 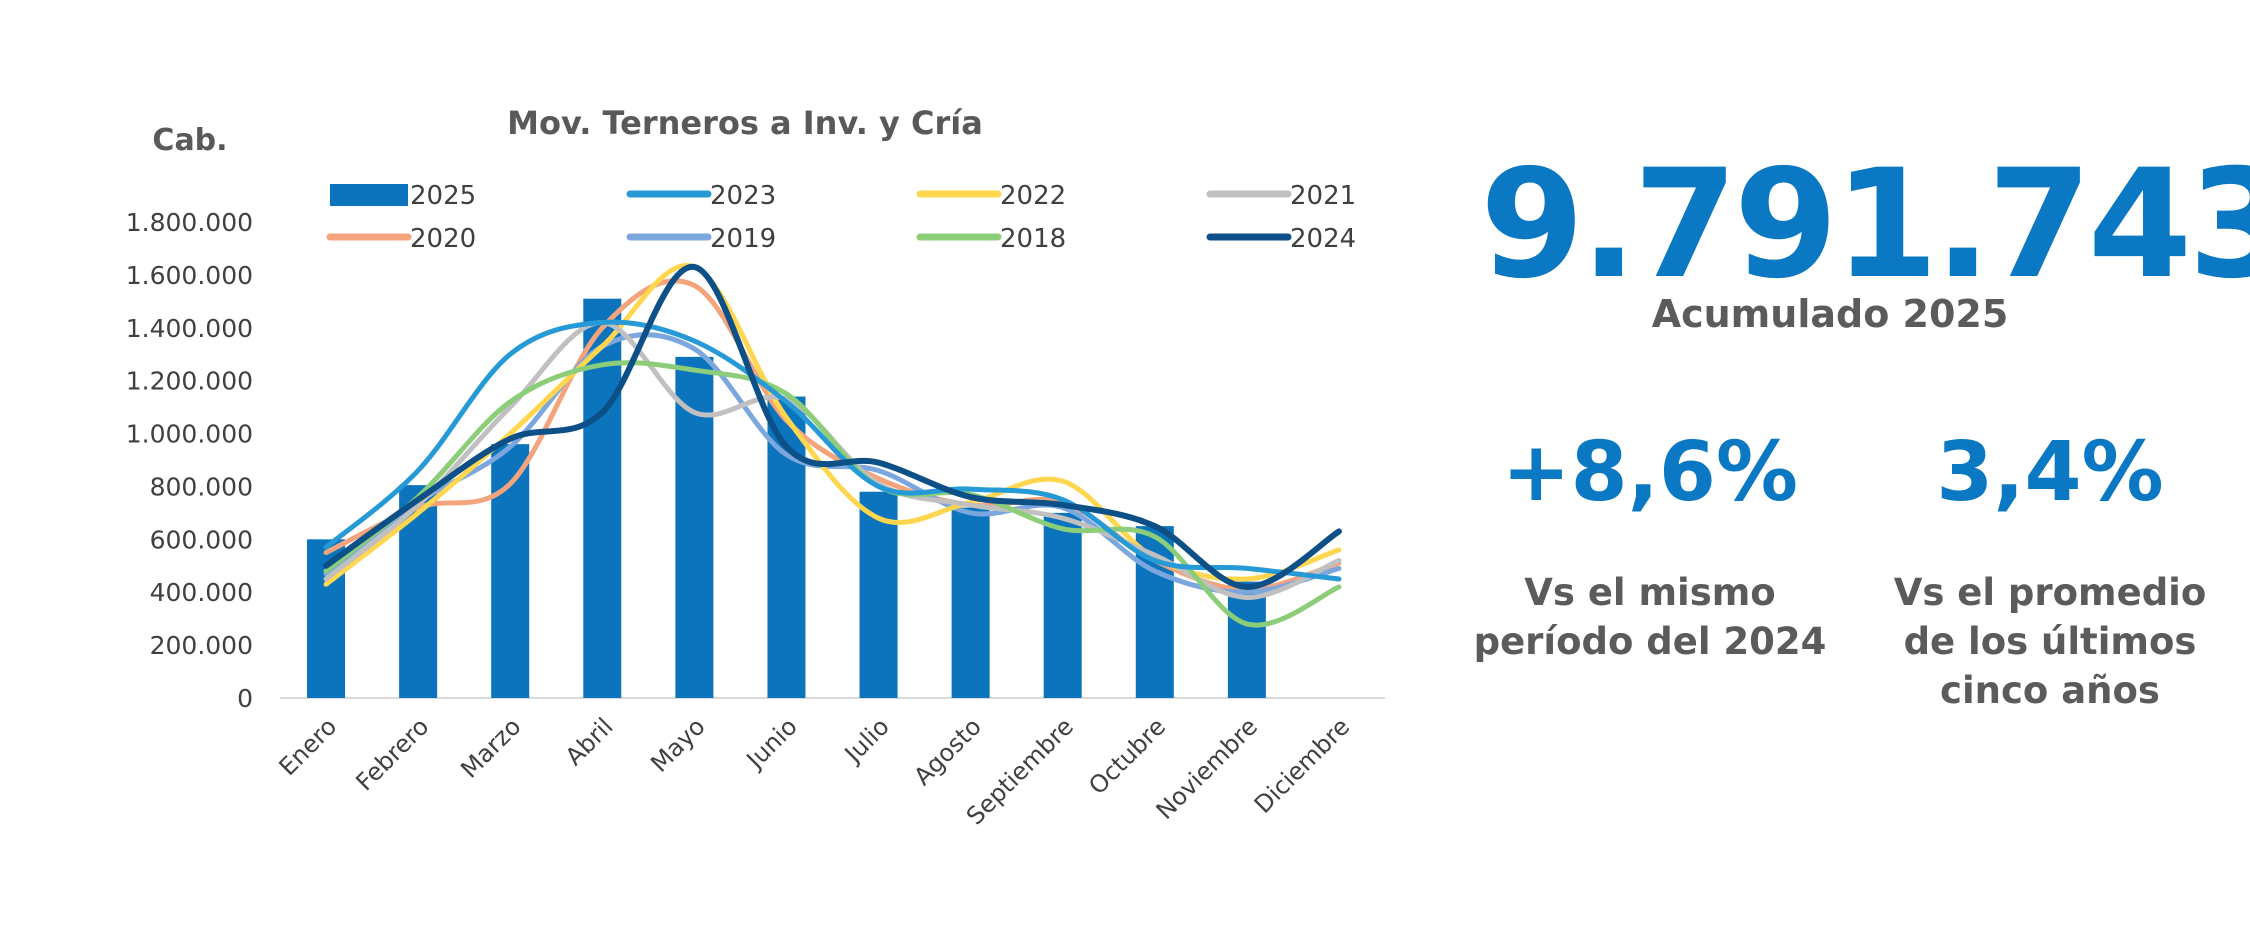 I want to click on legend-swatch-2025, so click(x=369, y=195).